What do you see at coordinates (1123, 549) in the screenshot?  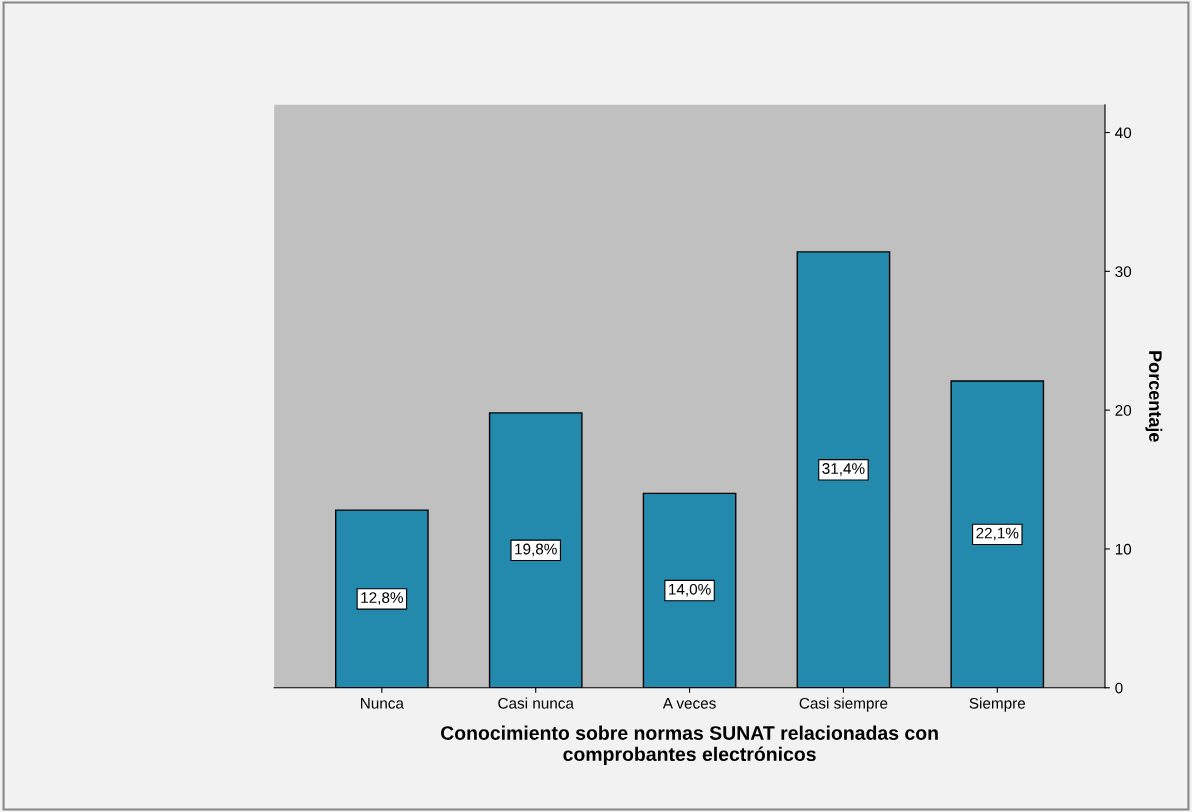 I see `y-tick-label: 10` at bounding box center [1123, 549].